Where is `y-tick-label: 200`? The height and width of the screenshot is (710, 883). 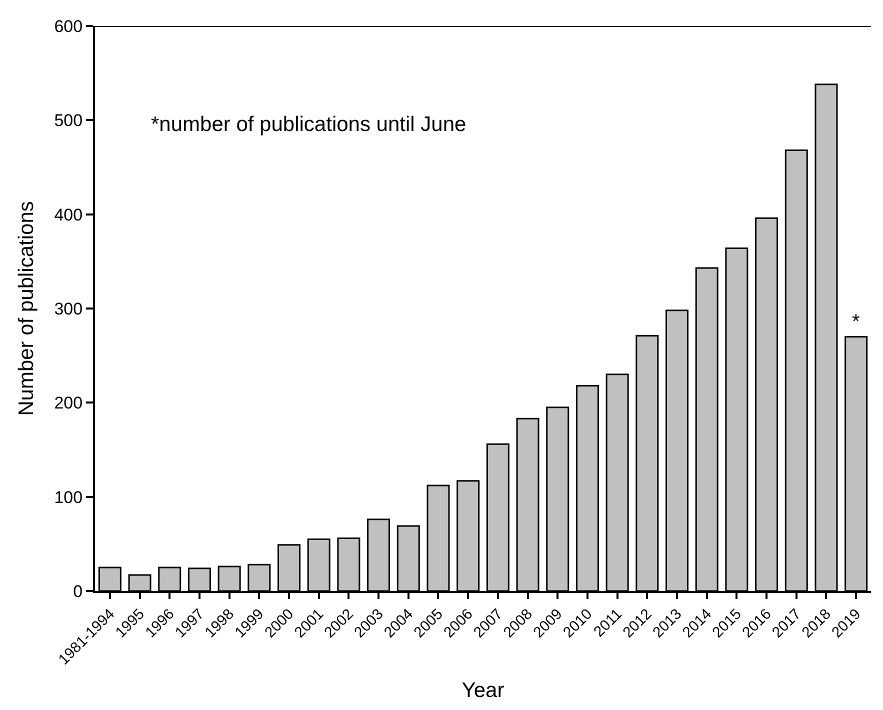
y-tick-label: 200 is located at coordinates (68, 403).